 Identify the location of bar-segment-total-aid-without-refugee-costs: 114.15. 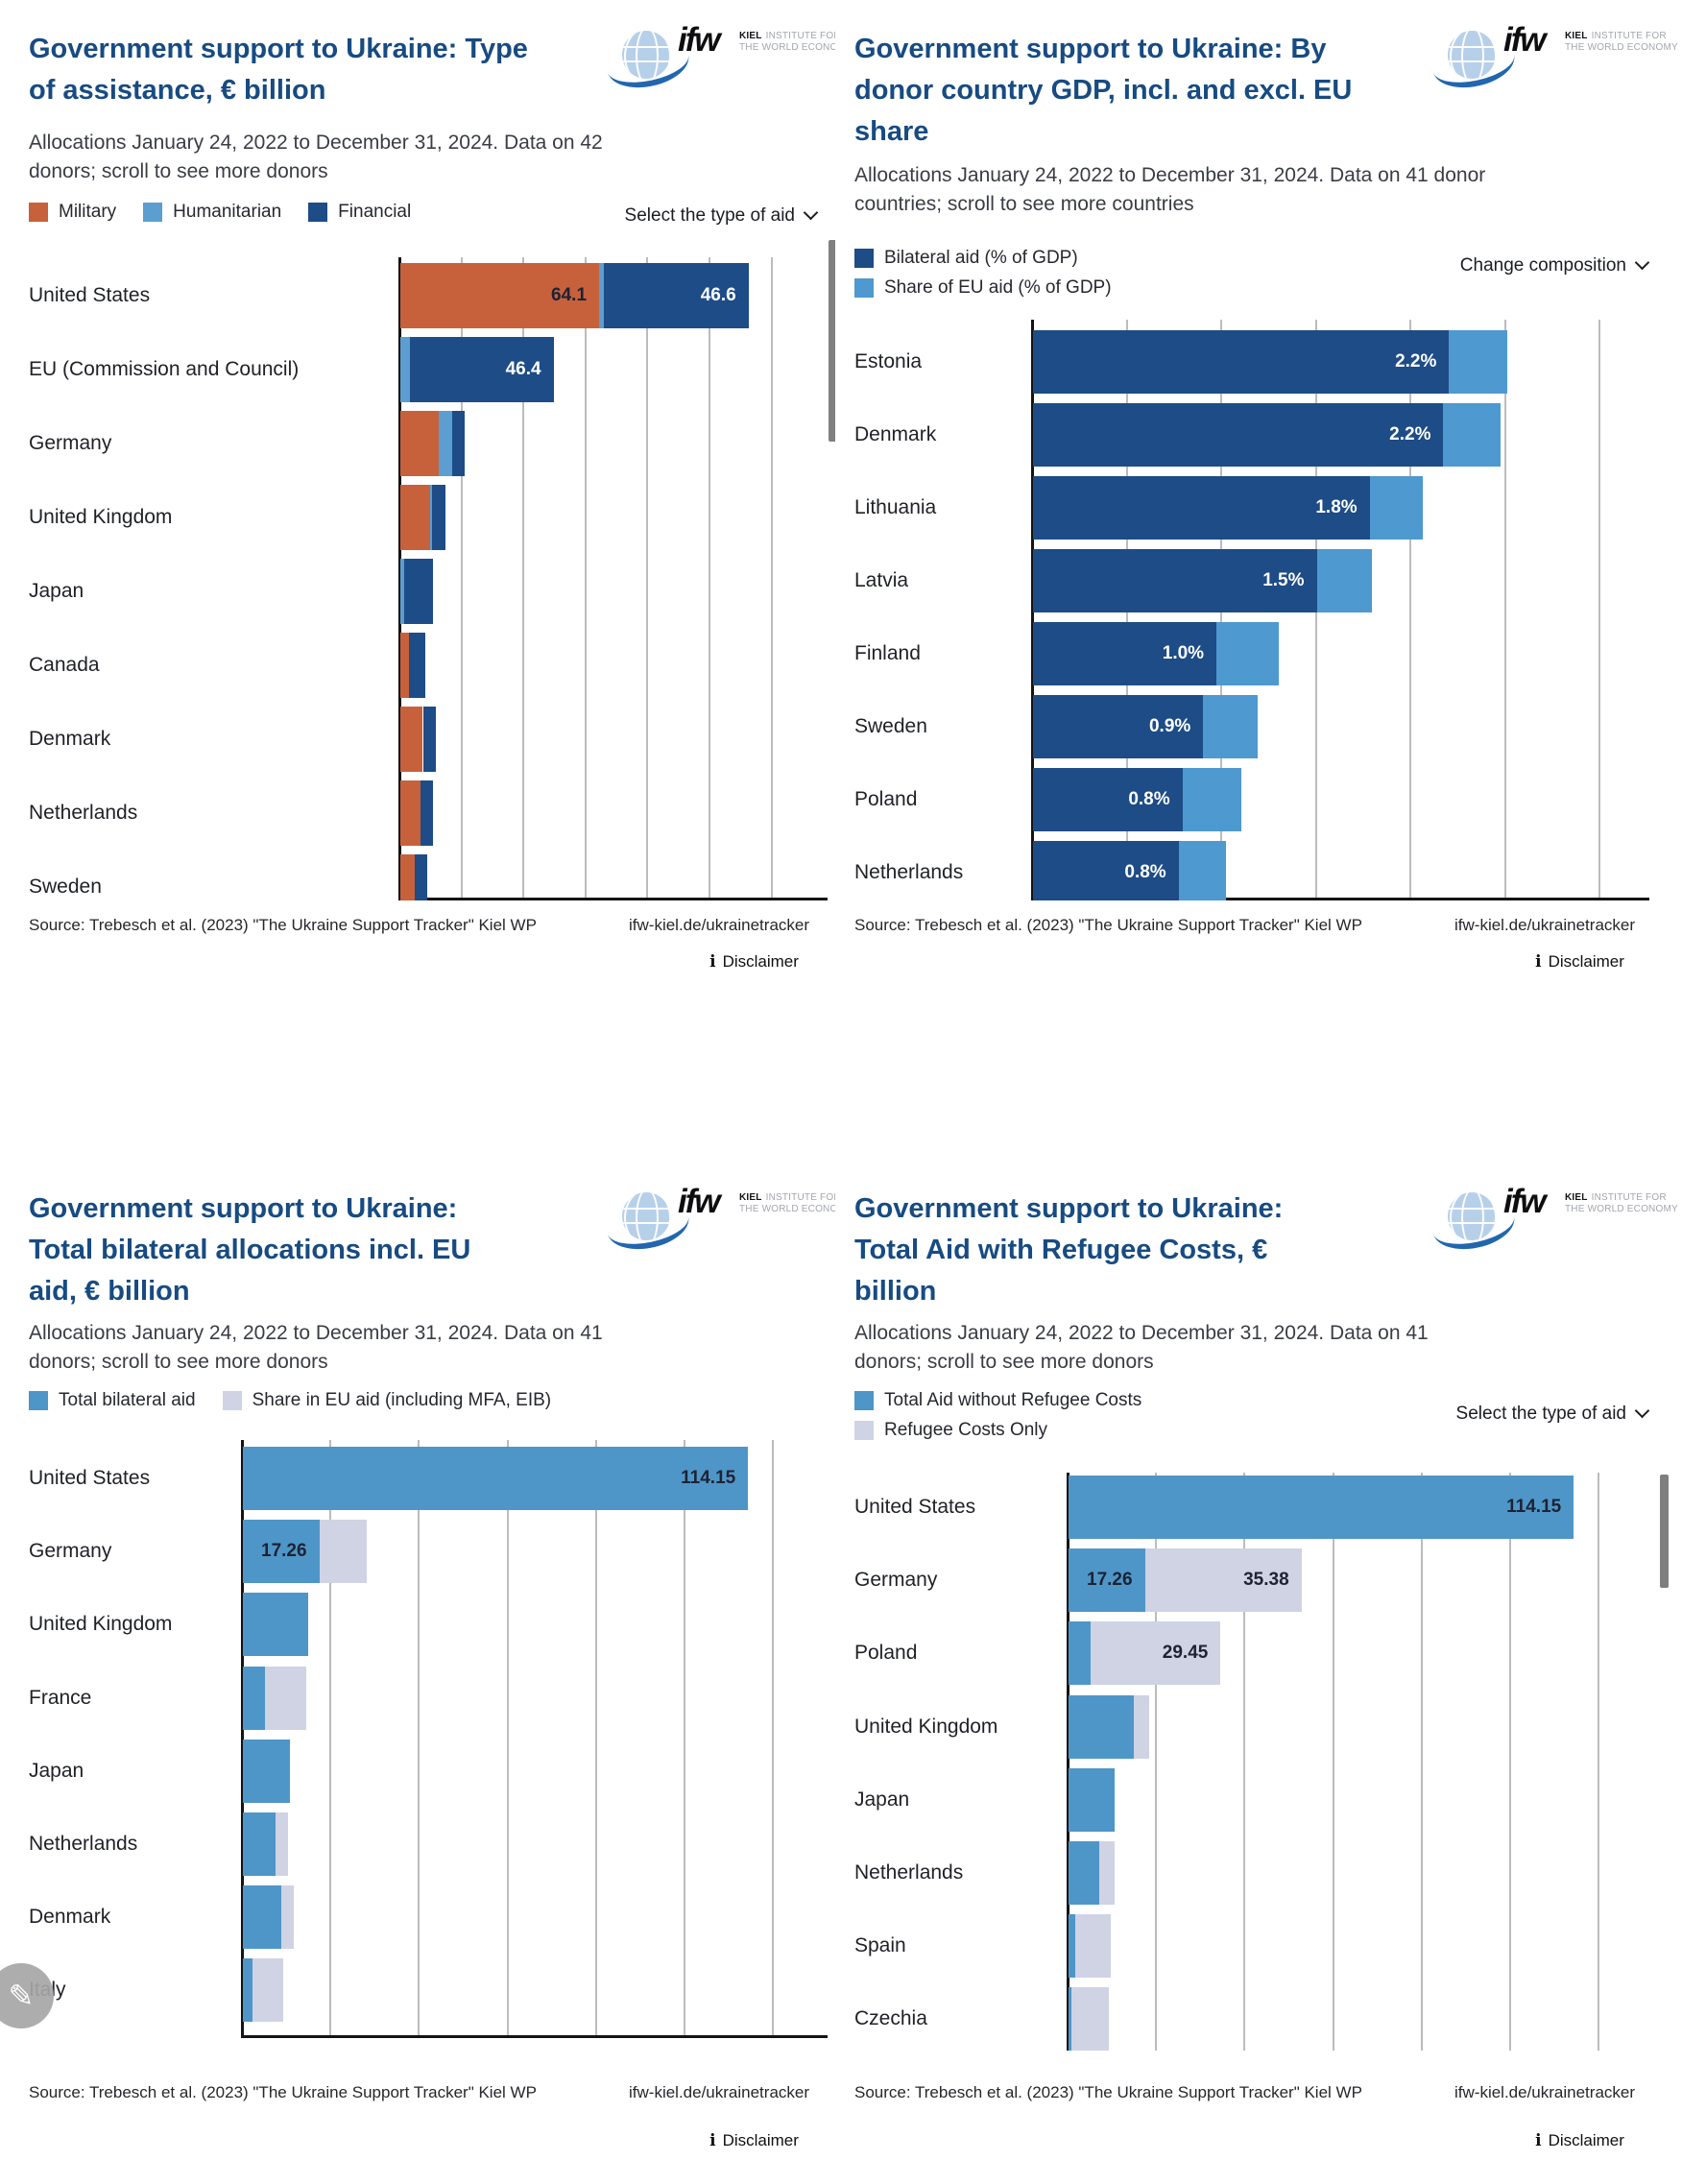
(1321, 1507).